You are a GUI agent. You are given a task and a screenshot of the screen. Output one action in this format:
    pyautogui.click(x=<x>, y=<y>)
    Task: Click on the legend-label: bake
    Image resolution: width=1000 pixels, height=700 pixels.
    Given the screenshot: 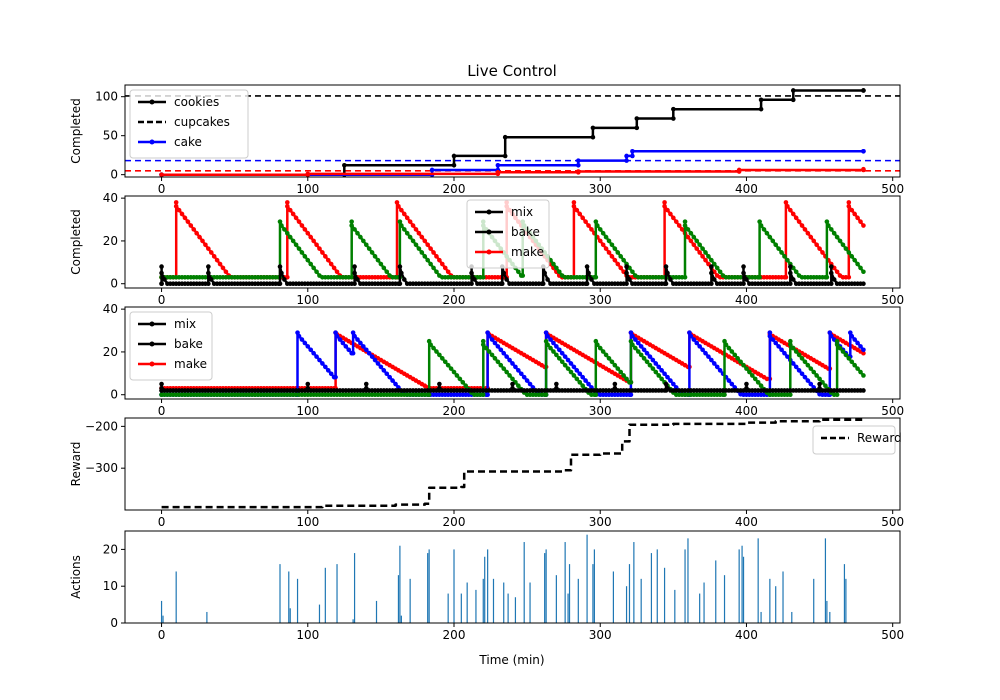 What is the action you would take?
    pyautogui.click(x=525, y=232)
    